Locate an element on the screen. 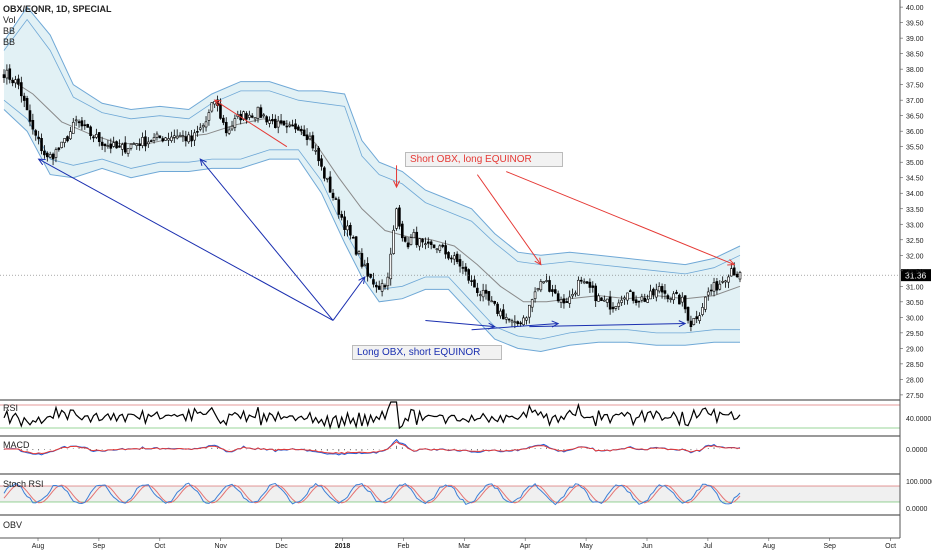 This screenshot has width=932, height=555. stoch-band-fill is located at coordinates (450, 494).